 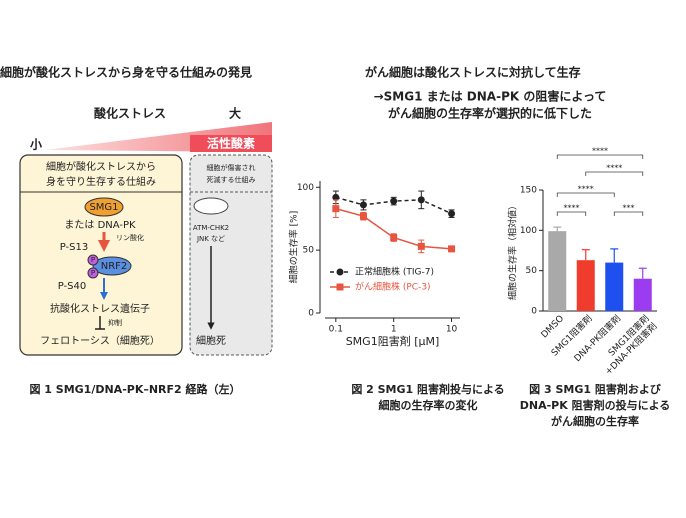 What do you see at coordinates (101, 255) in the screenshot?
I see `survival-box` at bounding box center [101, 255].